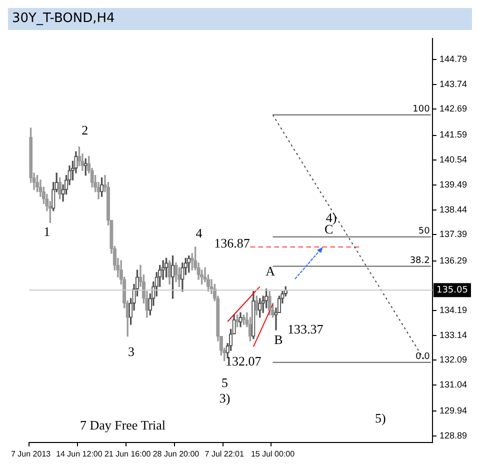  Describe the element at coordinates (453, 109) in the screenshot. I see `y-tick-label: 142.69` at that location.